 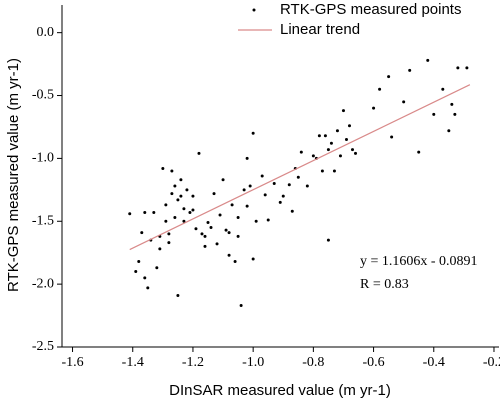 I want to click on x-tick-label: -0.6, so click(x=373, y=362).